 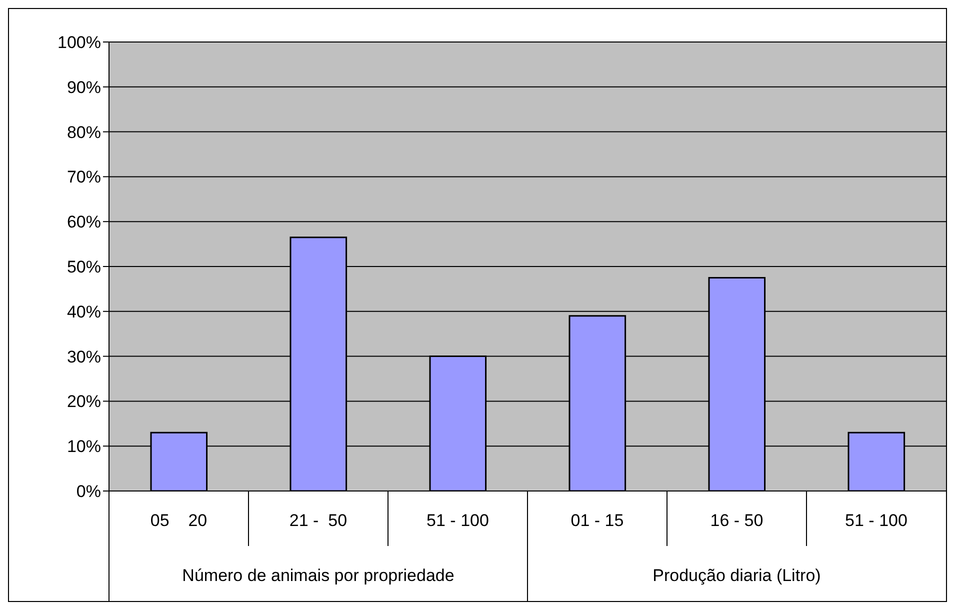 What do you see at coordinates (83, 87) in the screenshot?
I see `y-tick-label: 90%` at bounding box center [83, 87].